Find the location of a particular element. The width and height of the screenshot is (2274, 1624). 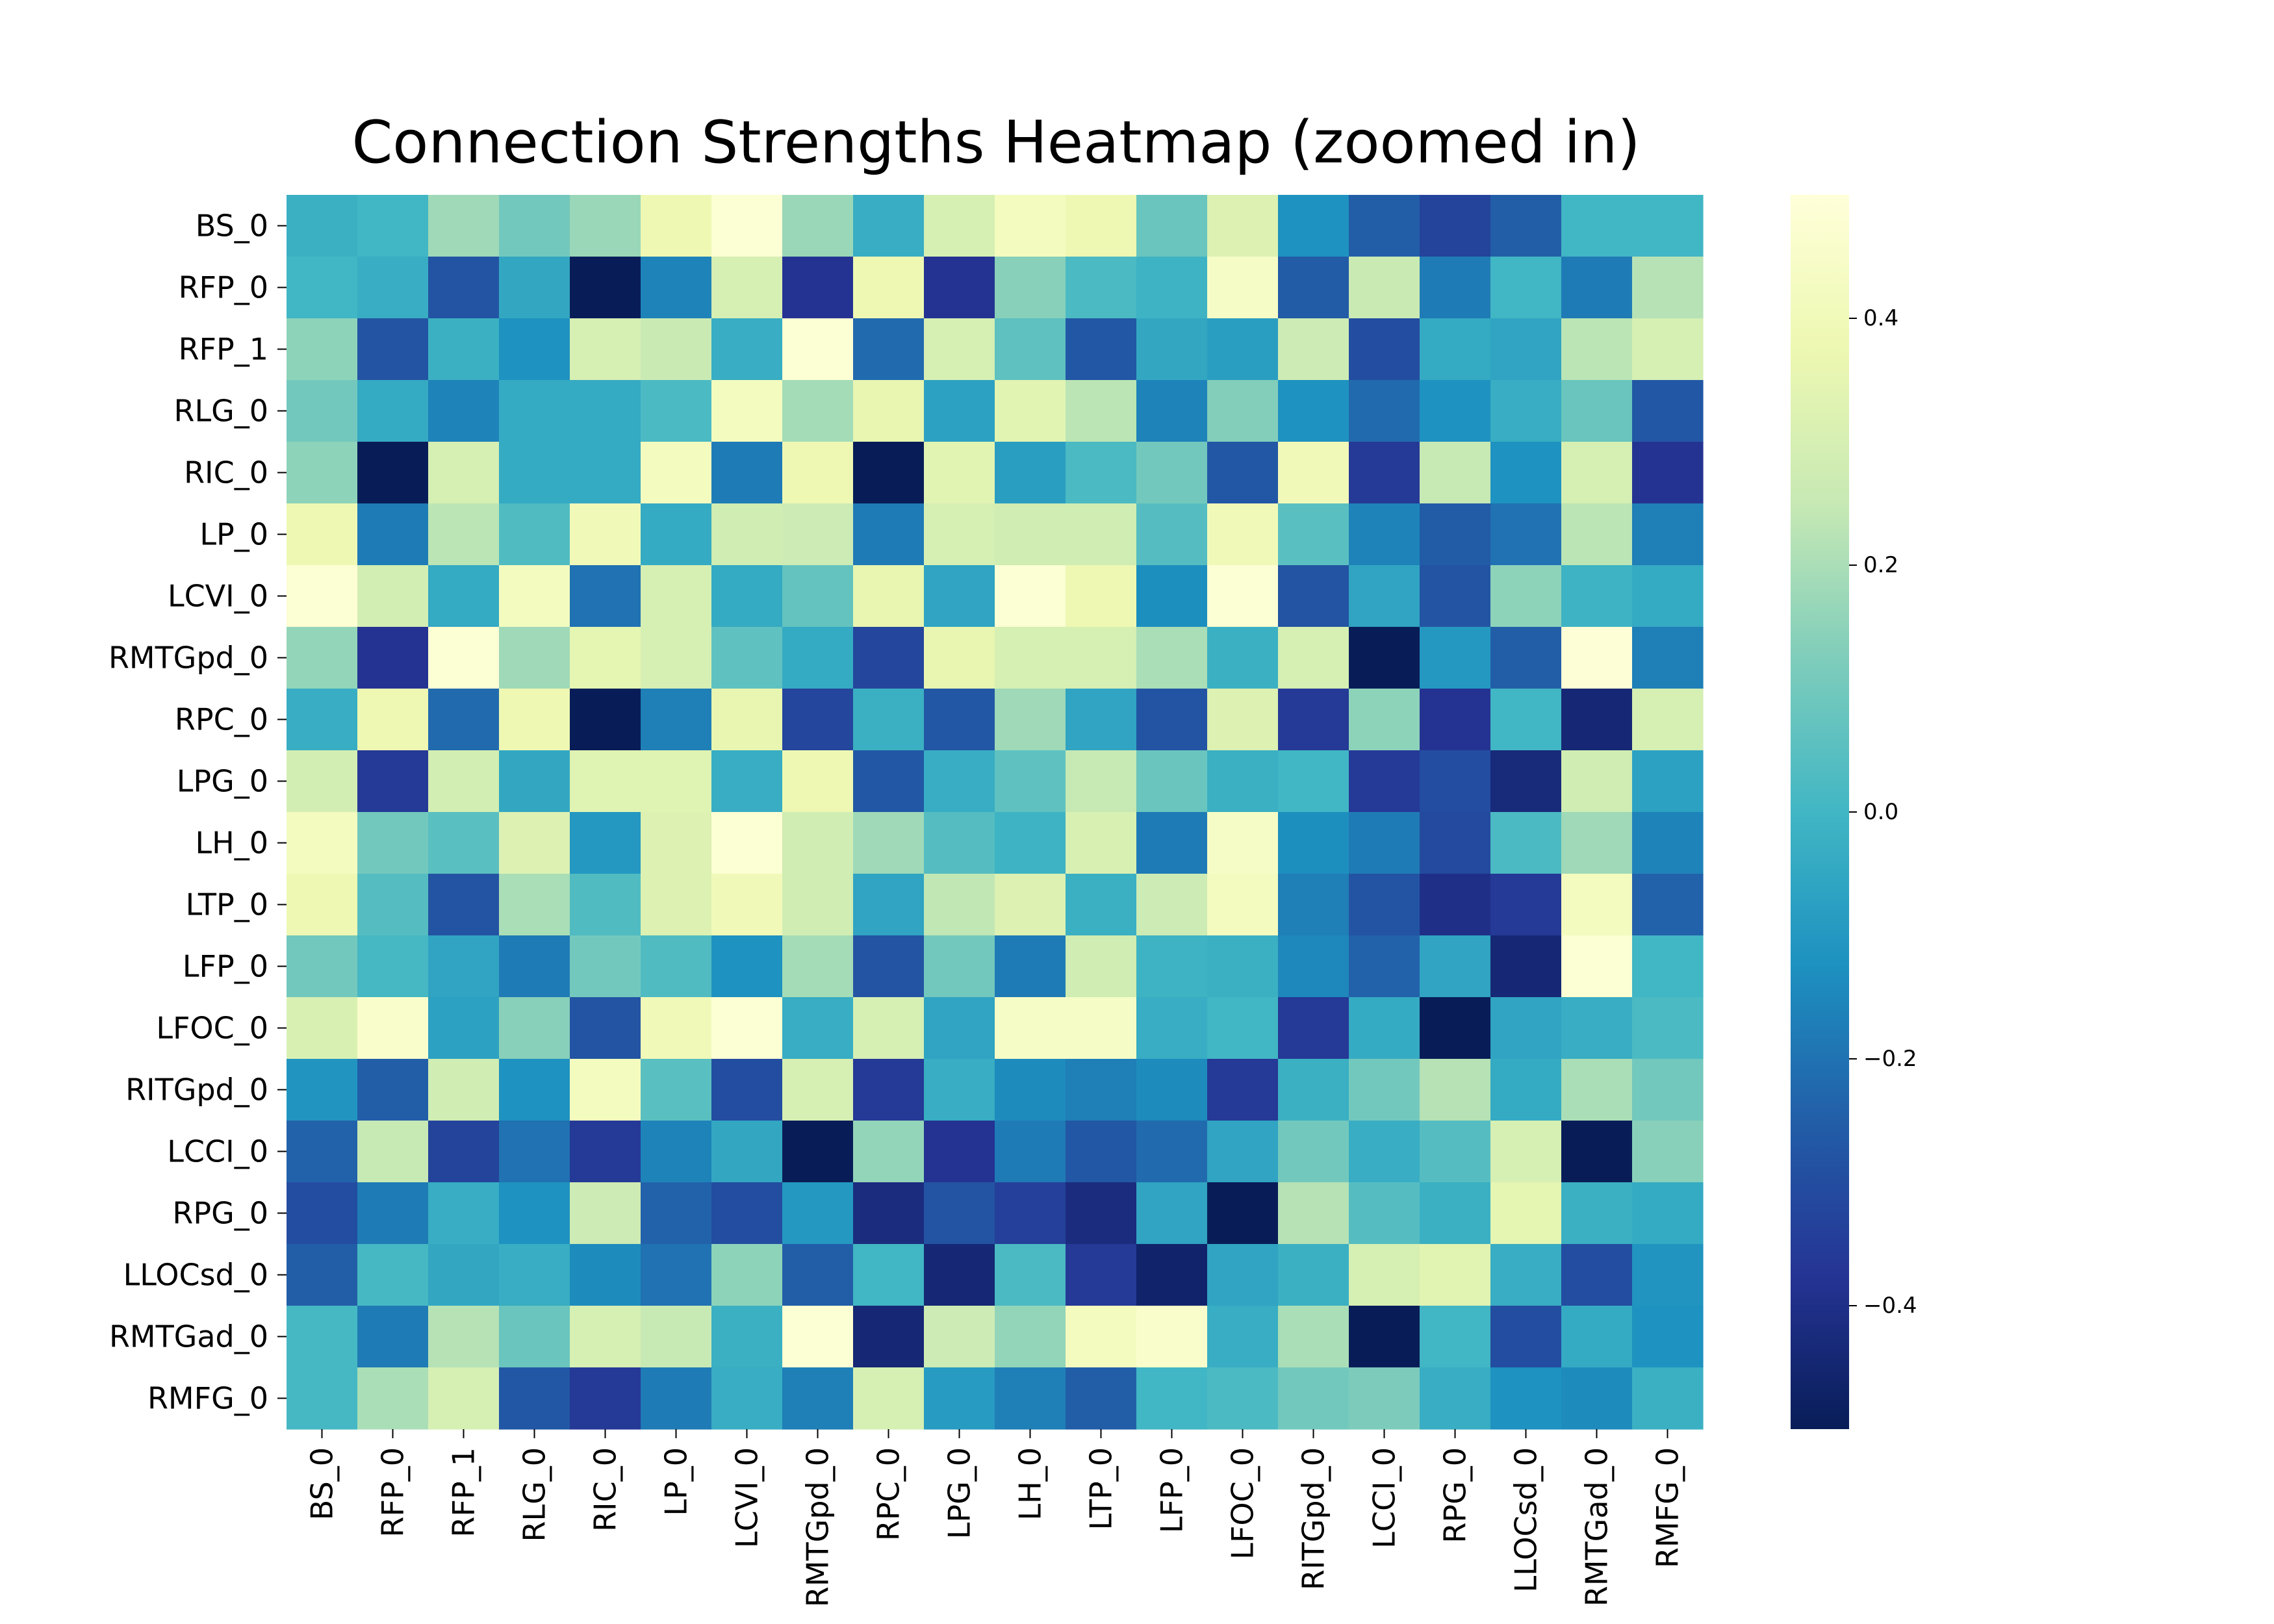

x-tick-label: BS_0 is located at coordinates (322, 1483).